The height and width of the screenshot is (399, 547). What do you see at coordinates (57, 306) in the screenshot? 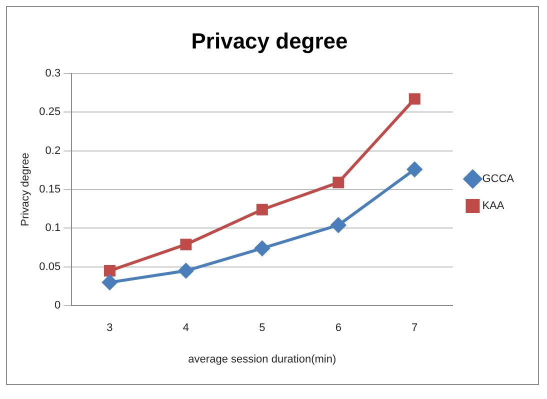
I see `y-tick-label: 0` at bounding box center [57, 306].